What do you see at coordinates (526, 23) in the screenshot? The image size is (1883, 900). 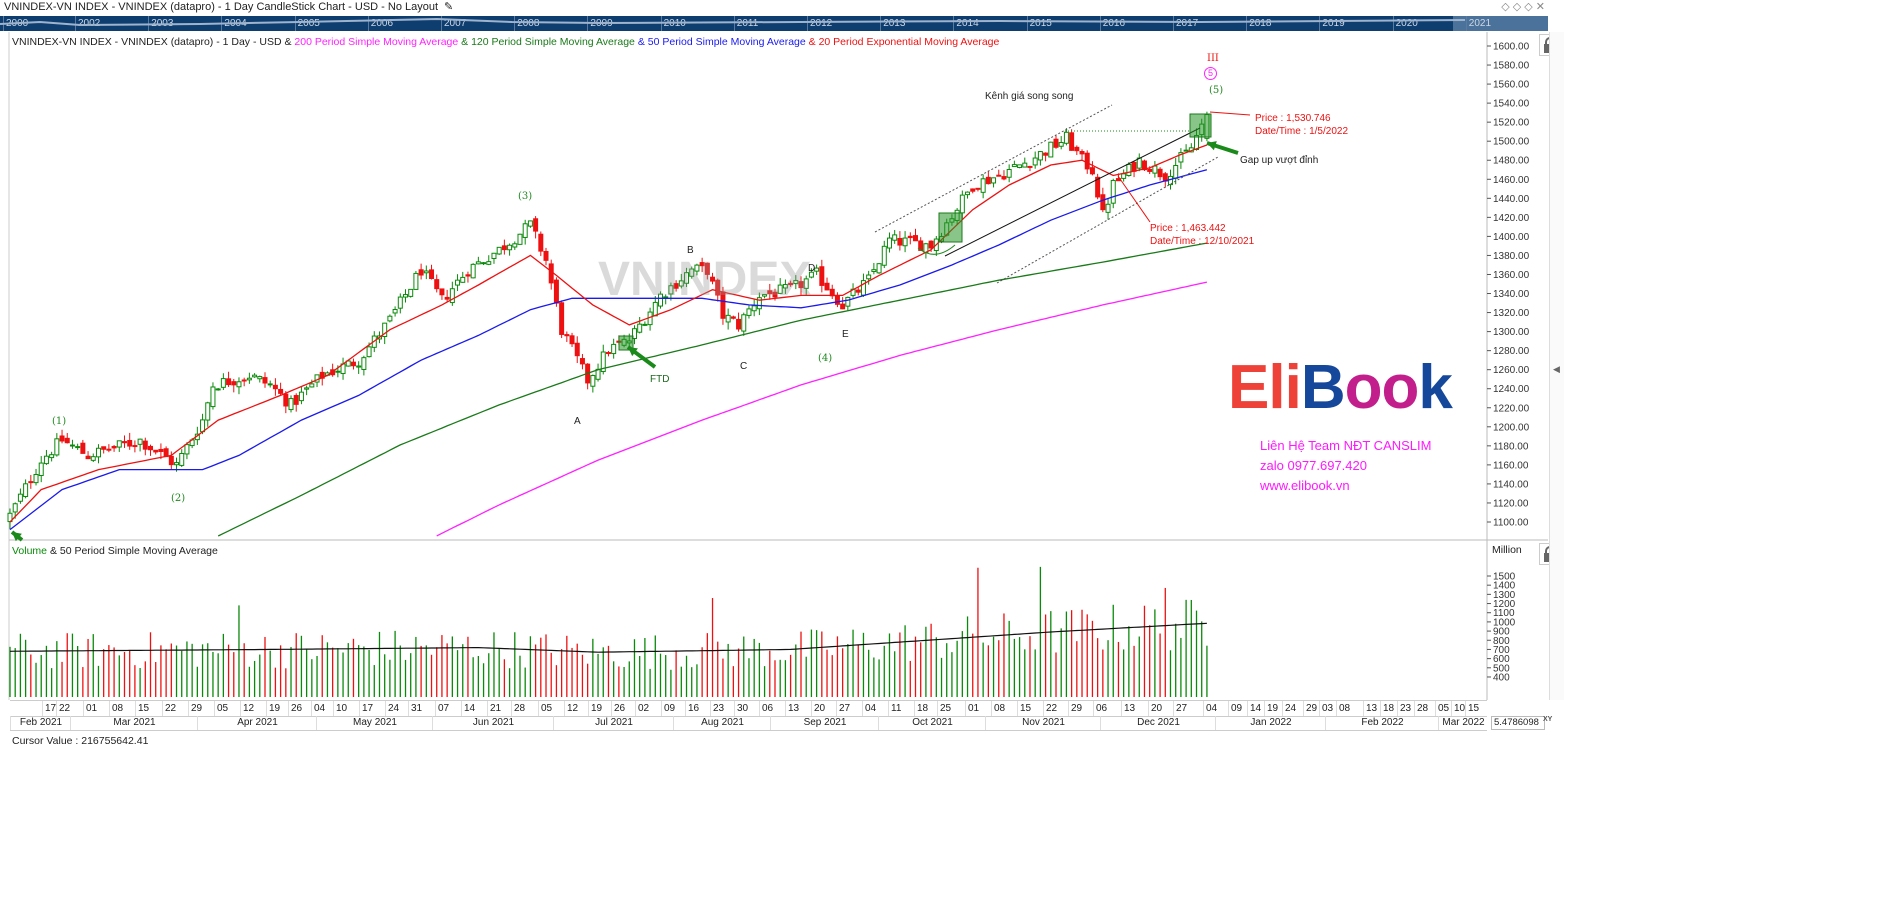 I see `navigator-year: 2008` at bounding box center [526, 23].